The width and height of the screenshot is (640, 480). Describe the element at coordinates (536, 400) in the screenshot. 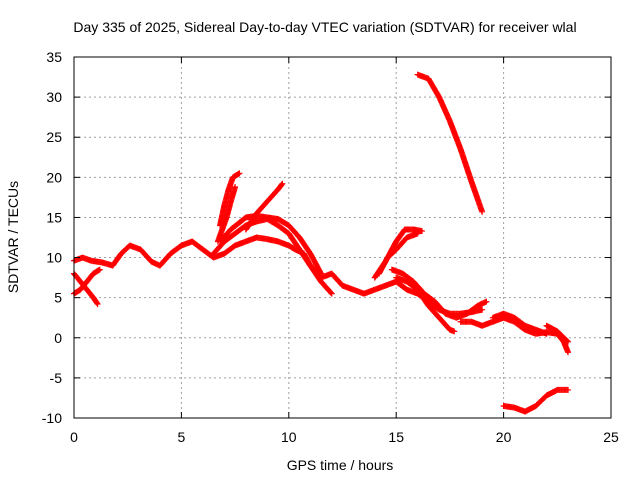

I see `series-track-q` at that location.